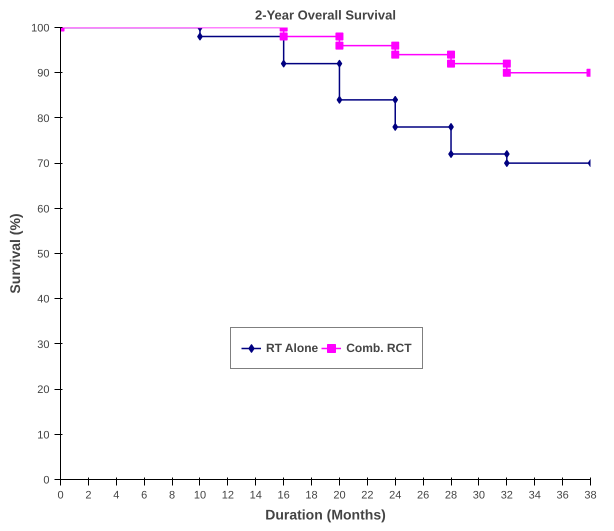 The width and height of the screenshot is (614, 531). Describe the element at coordinates (423, 496) in the screenshot. I see `x-tick-label: 26` at that location.